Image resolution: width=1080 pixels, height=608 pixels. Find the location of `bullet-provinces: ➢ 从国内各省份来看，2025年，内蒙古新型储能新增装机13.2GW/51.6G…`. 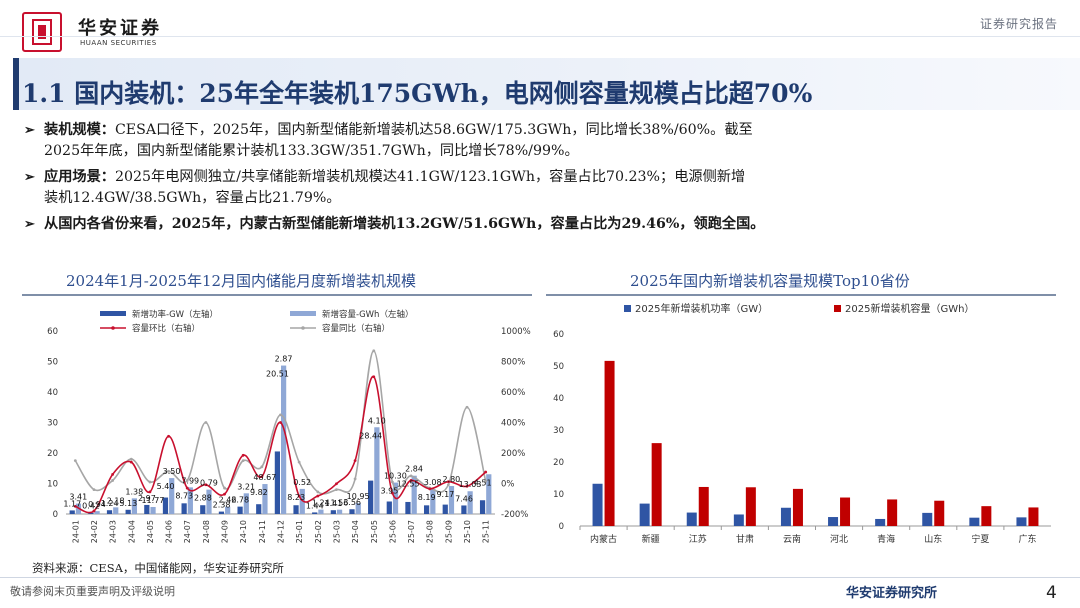

bullet-provinces: ➢ 从国内各省份来看，2025年，内蒙古新型储能新增装机13.2GW/51.6G… is located at coordinates (529, 224).